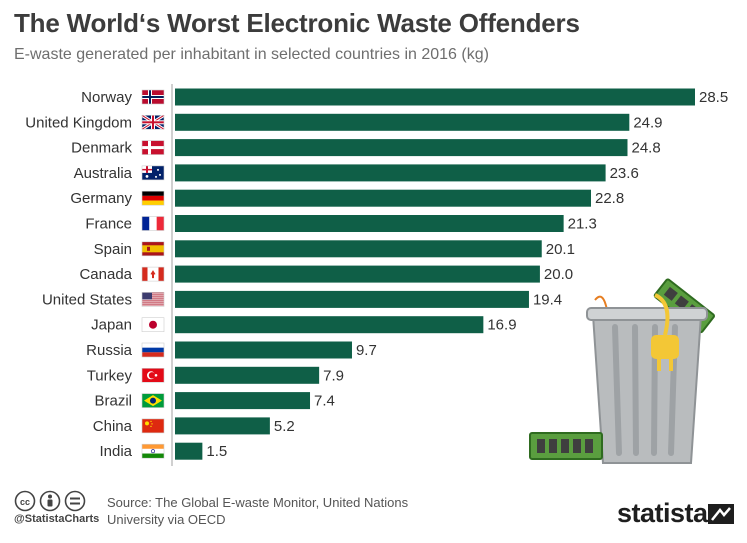  What do you see at coordinates (713, 97) in the screenshot?
I see `data-label: 28.5` at bounding box center [713, 97].